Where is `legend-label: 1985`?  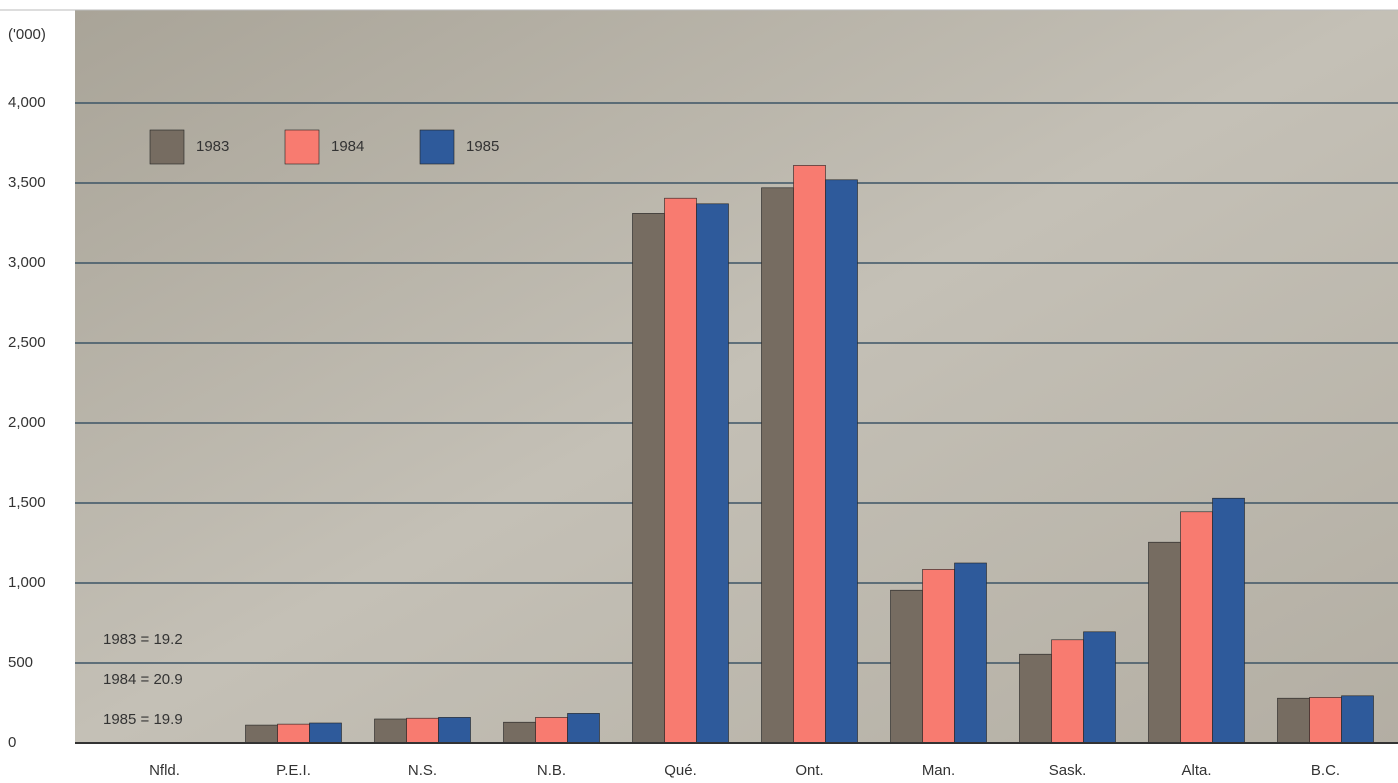 legend-label: 1985 is located at coordinates (482, 146).